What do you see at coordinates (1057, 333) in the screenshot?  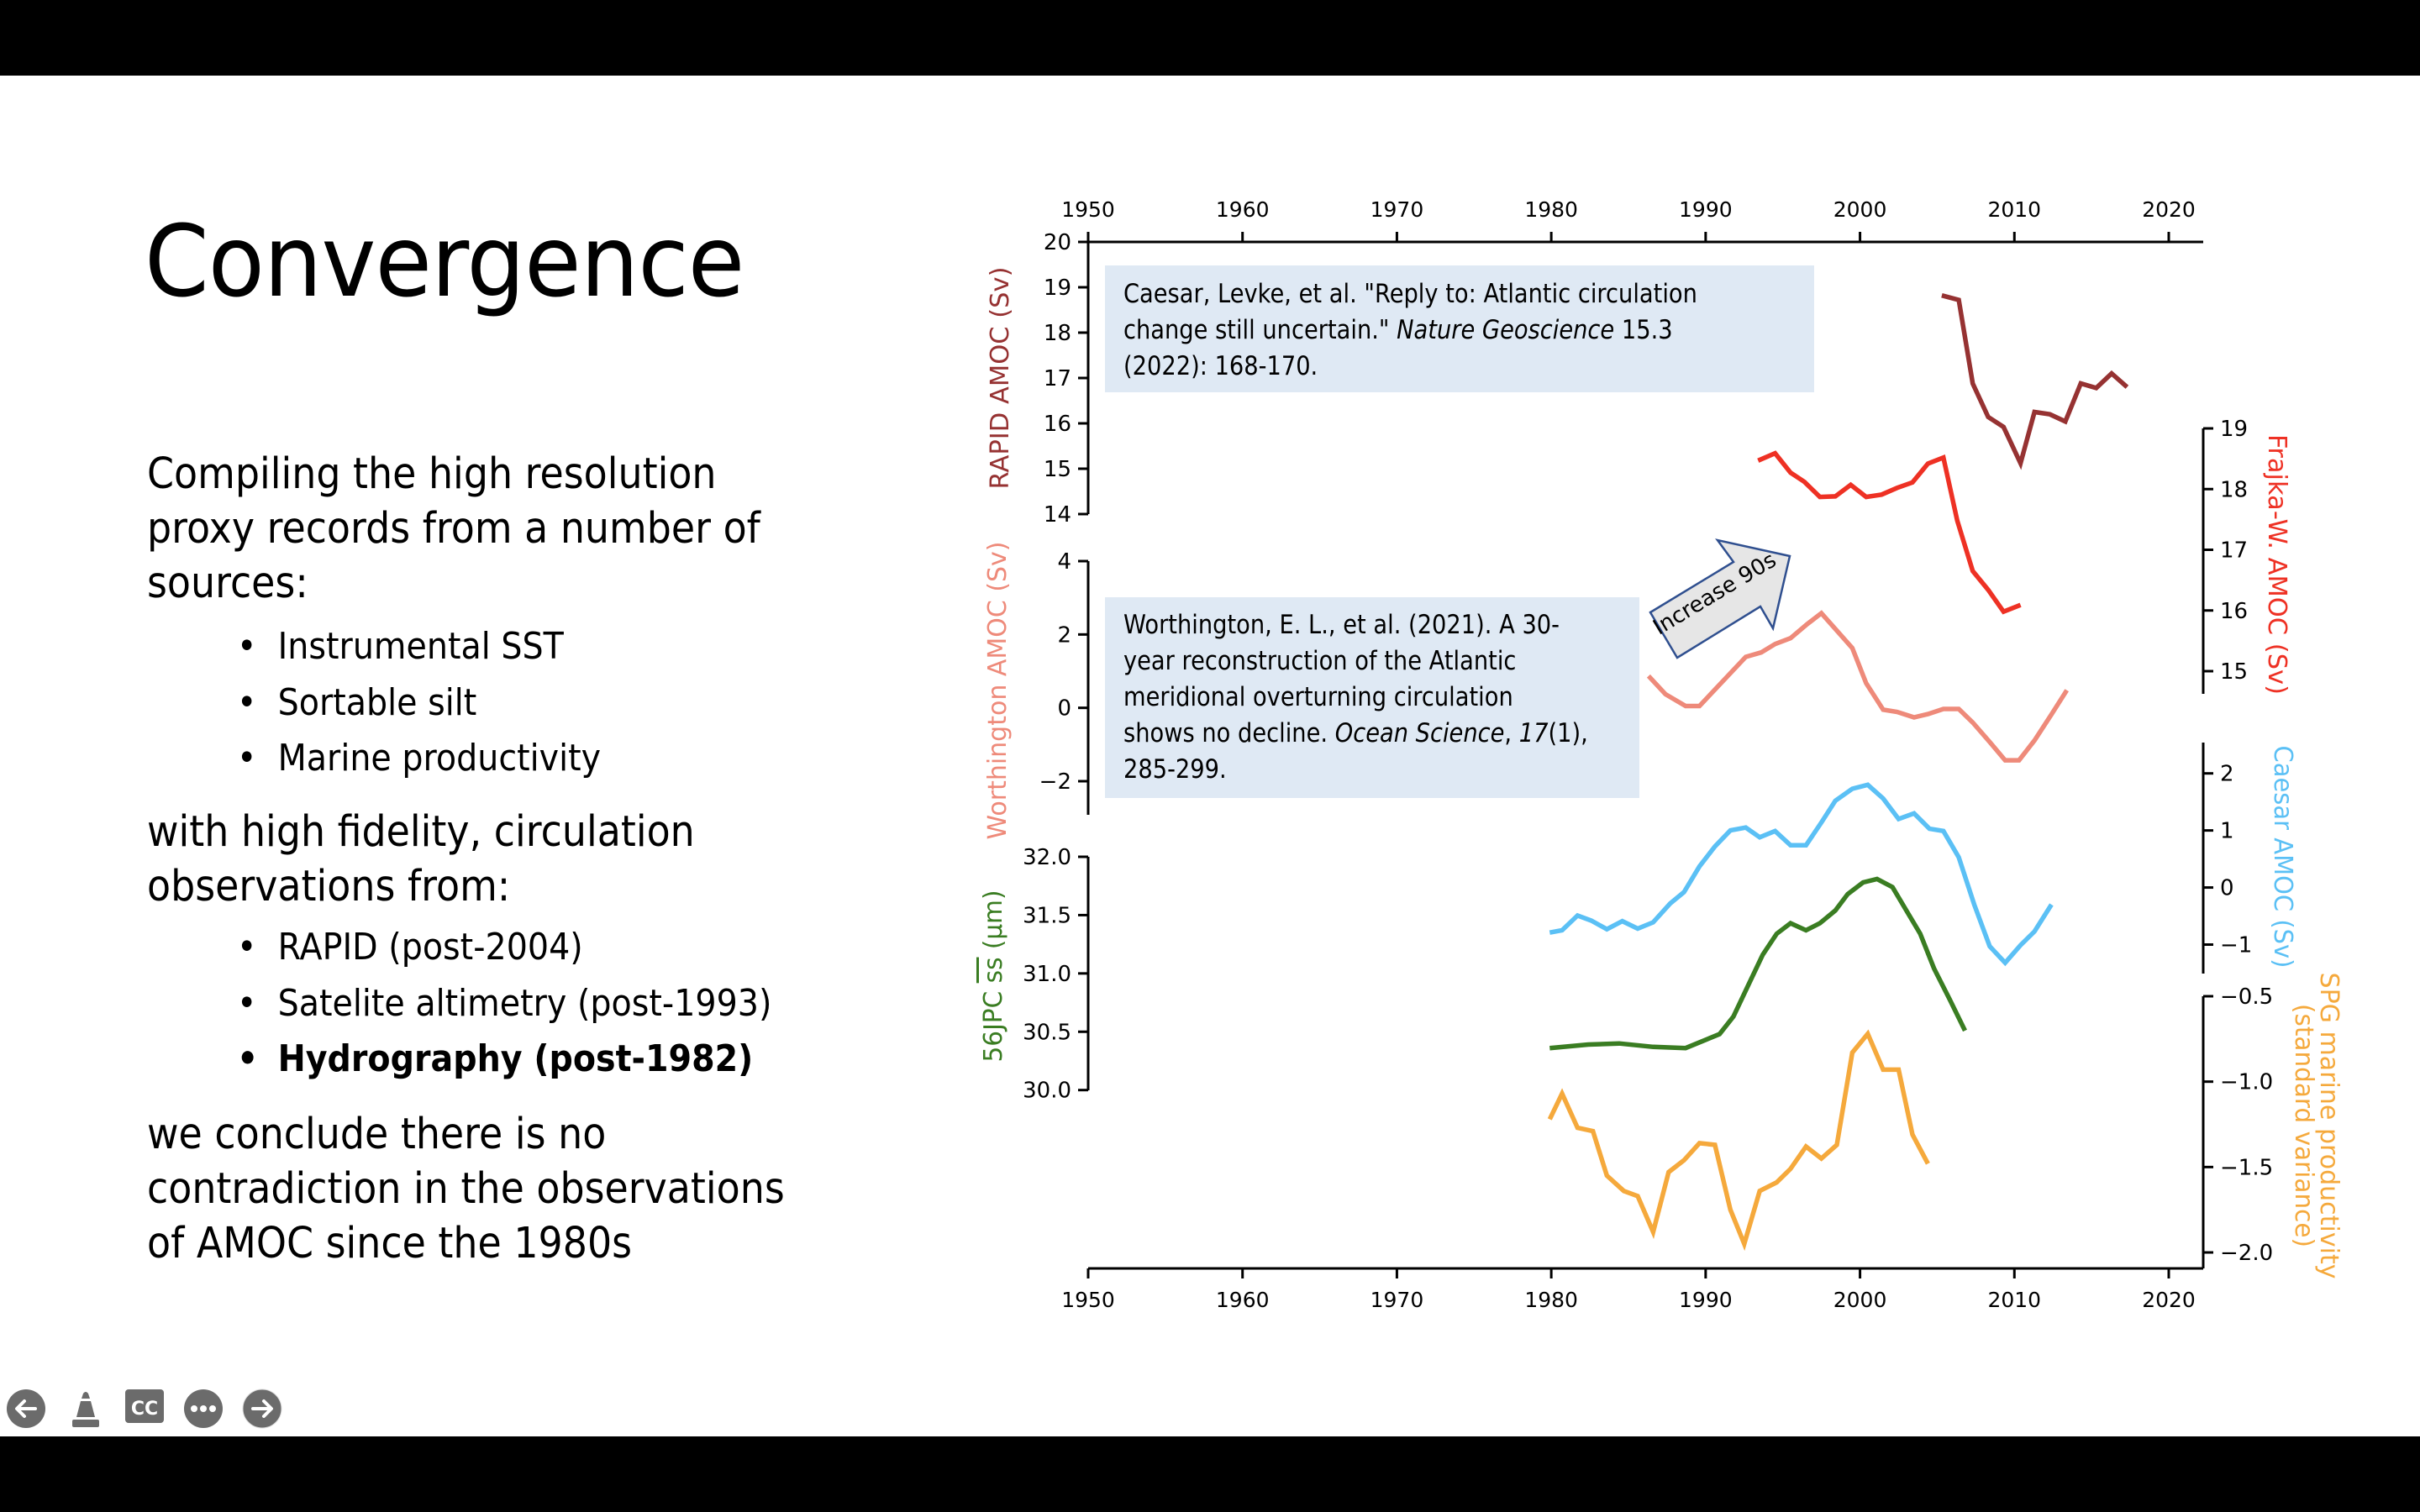 I see `y-tick-label-rapid: 18` at bounding box center [1057, 333].